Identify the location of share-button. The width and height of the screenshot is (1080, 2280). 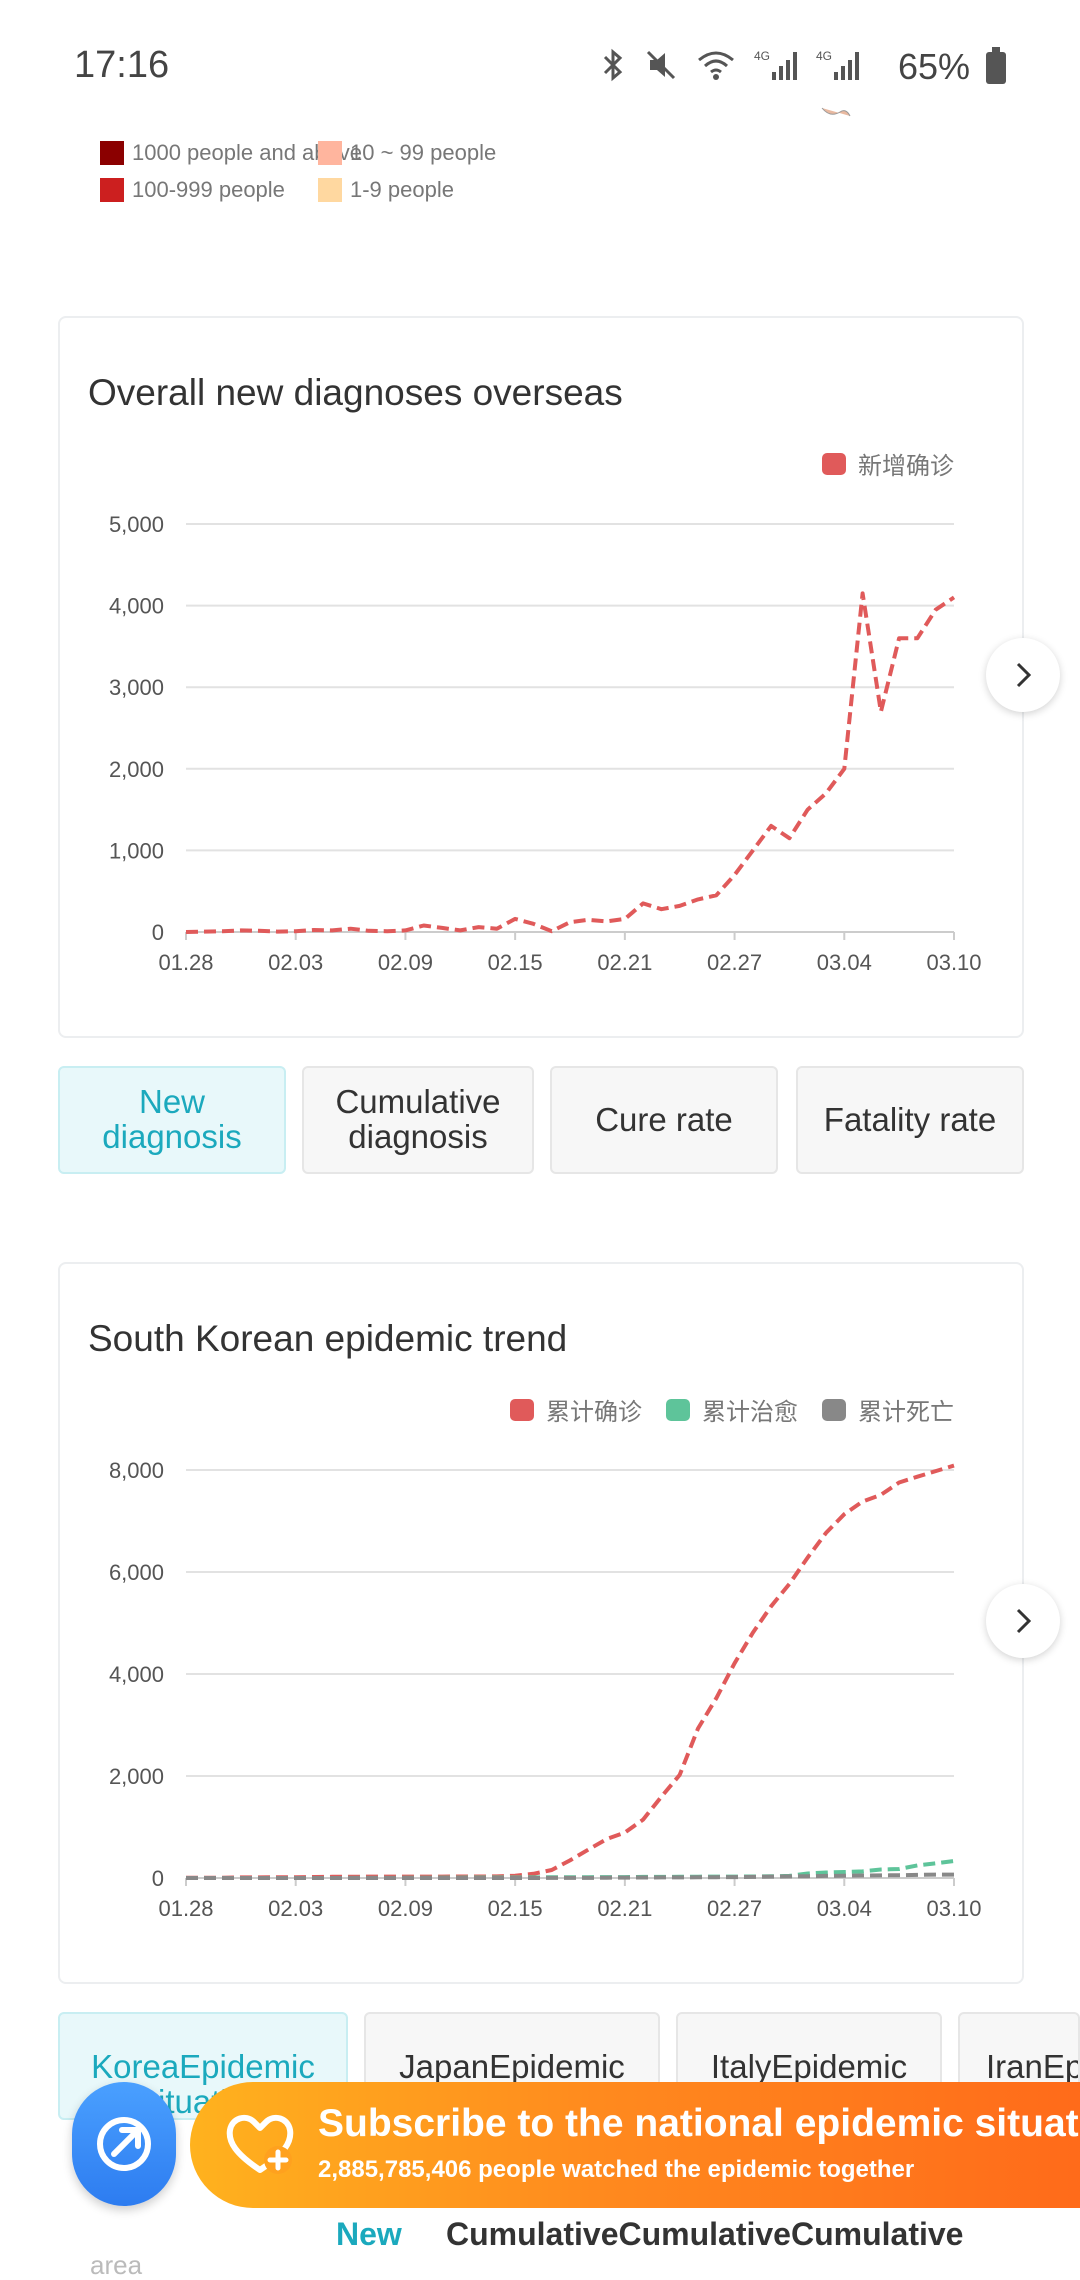
(124, 2144).